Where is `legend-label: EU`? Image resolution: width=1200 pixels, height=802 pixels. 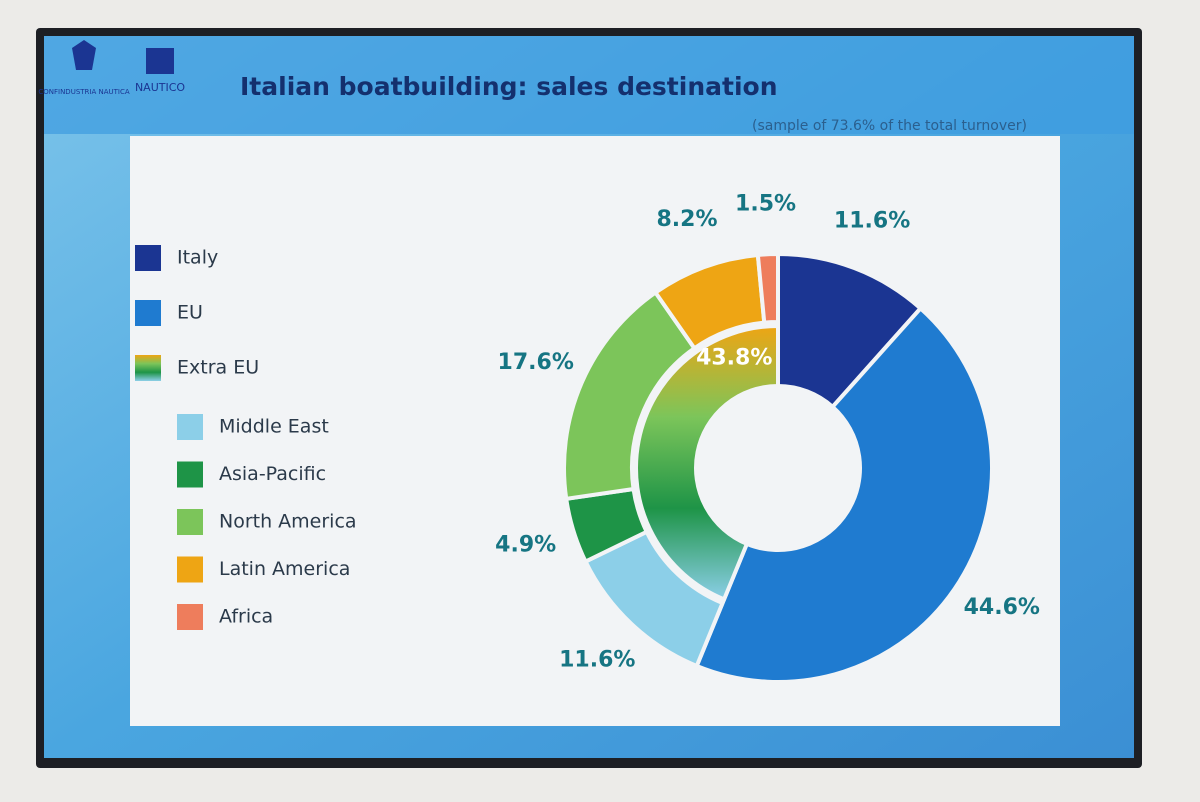
legend-label: EU is located at coordinates (190, 313).